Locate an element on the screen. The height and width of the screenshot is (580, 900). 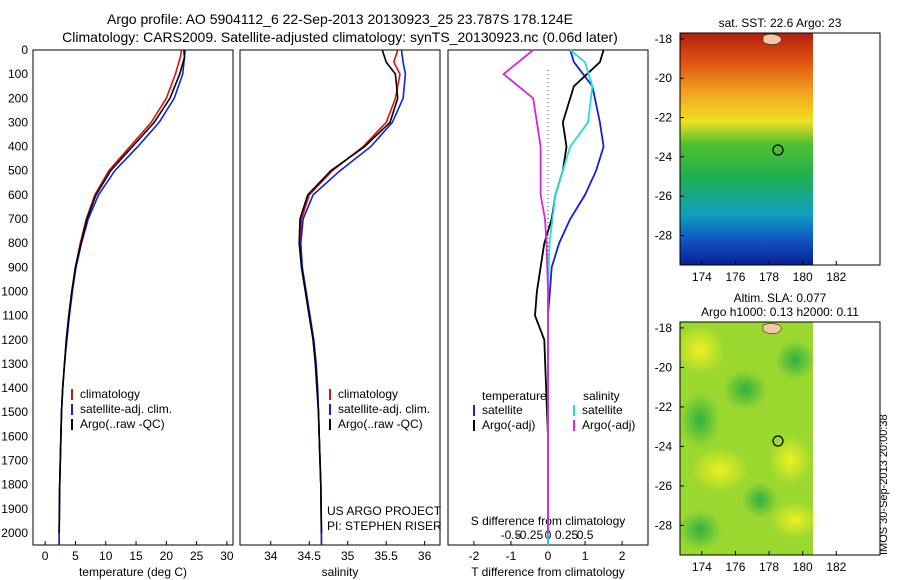
depth-tick-label: 600 is located at coordinates (18, 195).